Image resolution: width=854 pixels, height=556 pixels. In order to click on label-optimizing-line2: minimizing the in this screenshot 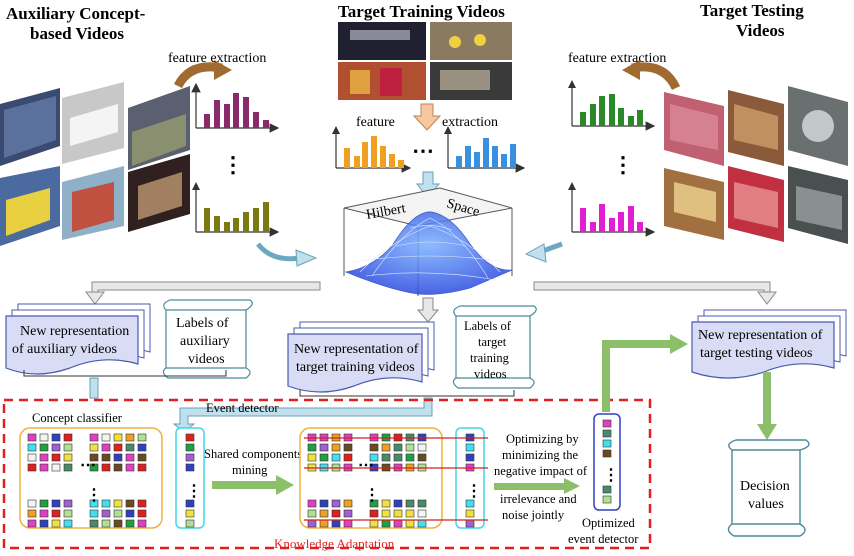, I will do `click(540, 455)`.